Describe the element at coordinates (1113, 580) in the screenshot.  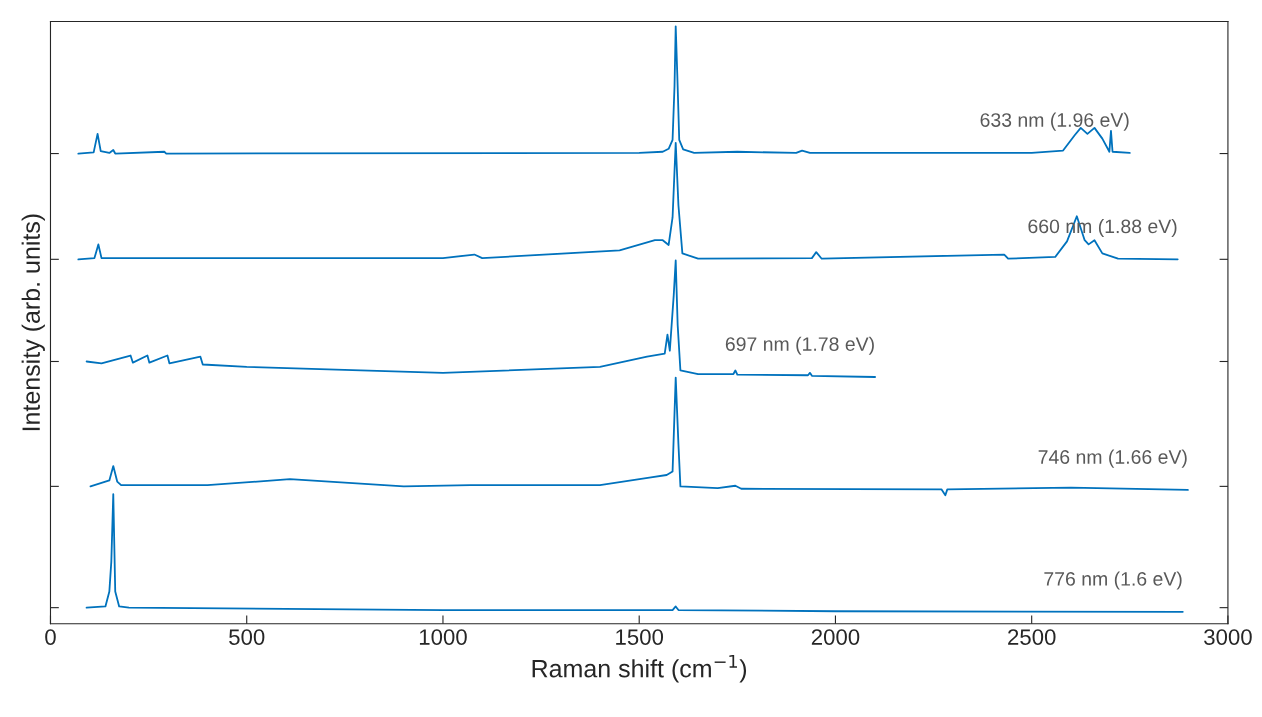
I see `series-label: 776 nm (1.6 eV)` at that location.